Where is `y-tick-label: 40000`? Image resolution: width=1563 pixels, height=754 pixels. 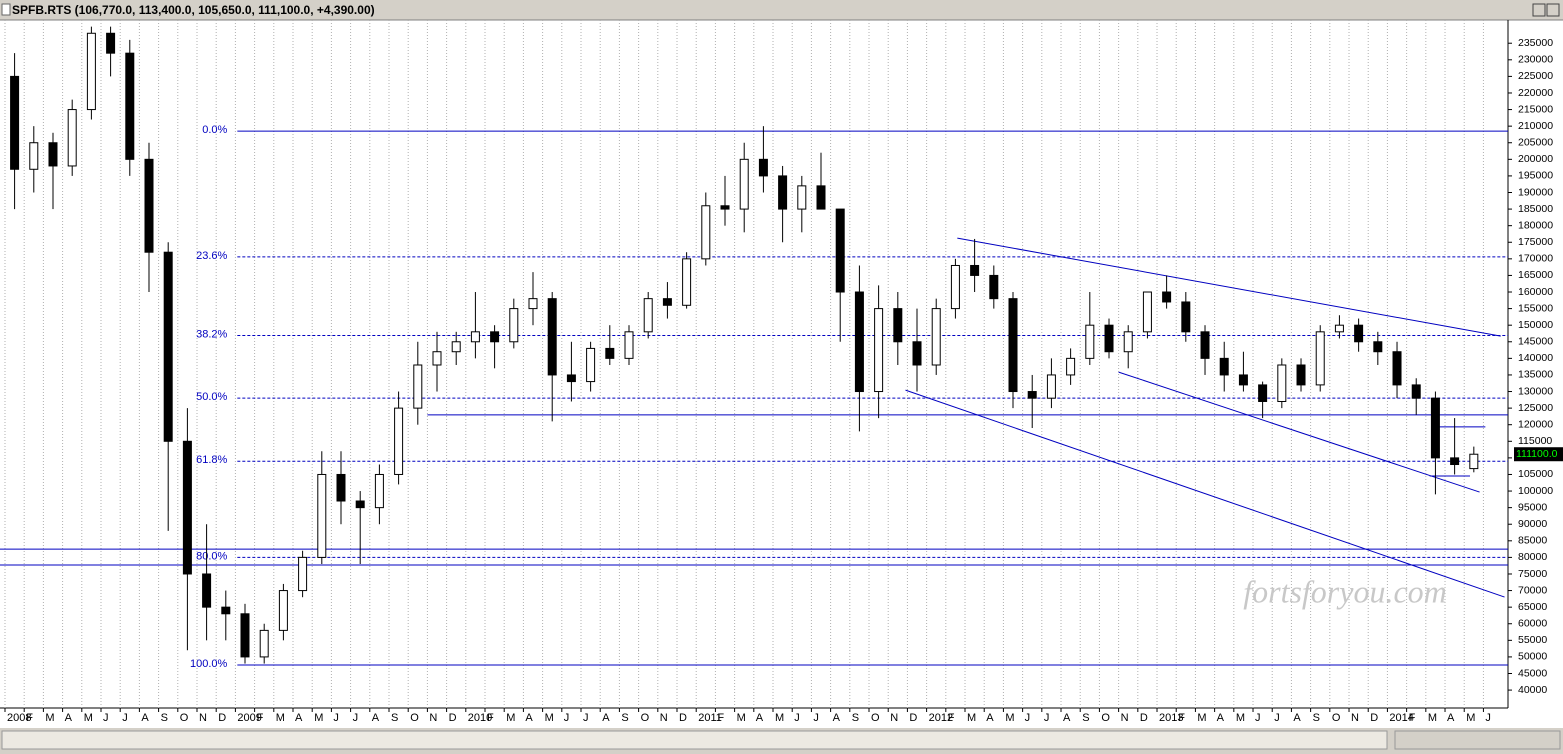
y-tick-label: 40000 is located at coordinates (1532, 690).